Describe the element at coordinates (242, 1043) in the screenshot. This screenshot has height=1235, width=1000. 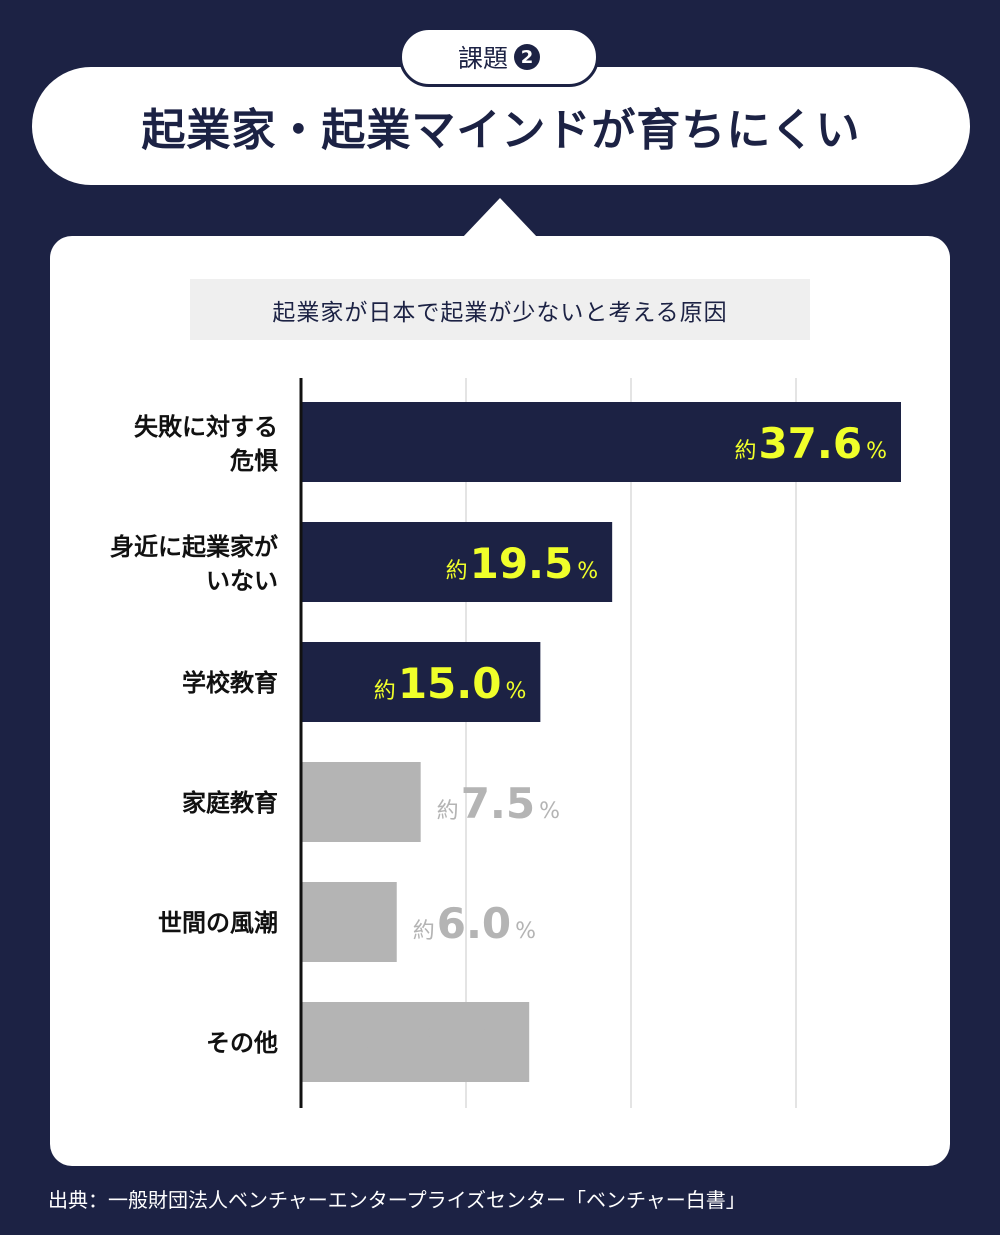
I see `category-label-6: その他` at that location.